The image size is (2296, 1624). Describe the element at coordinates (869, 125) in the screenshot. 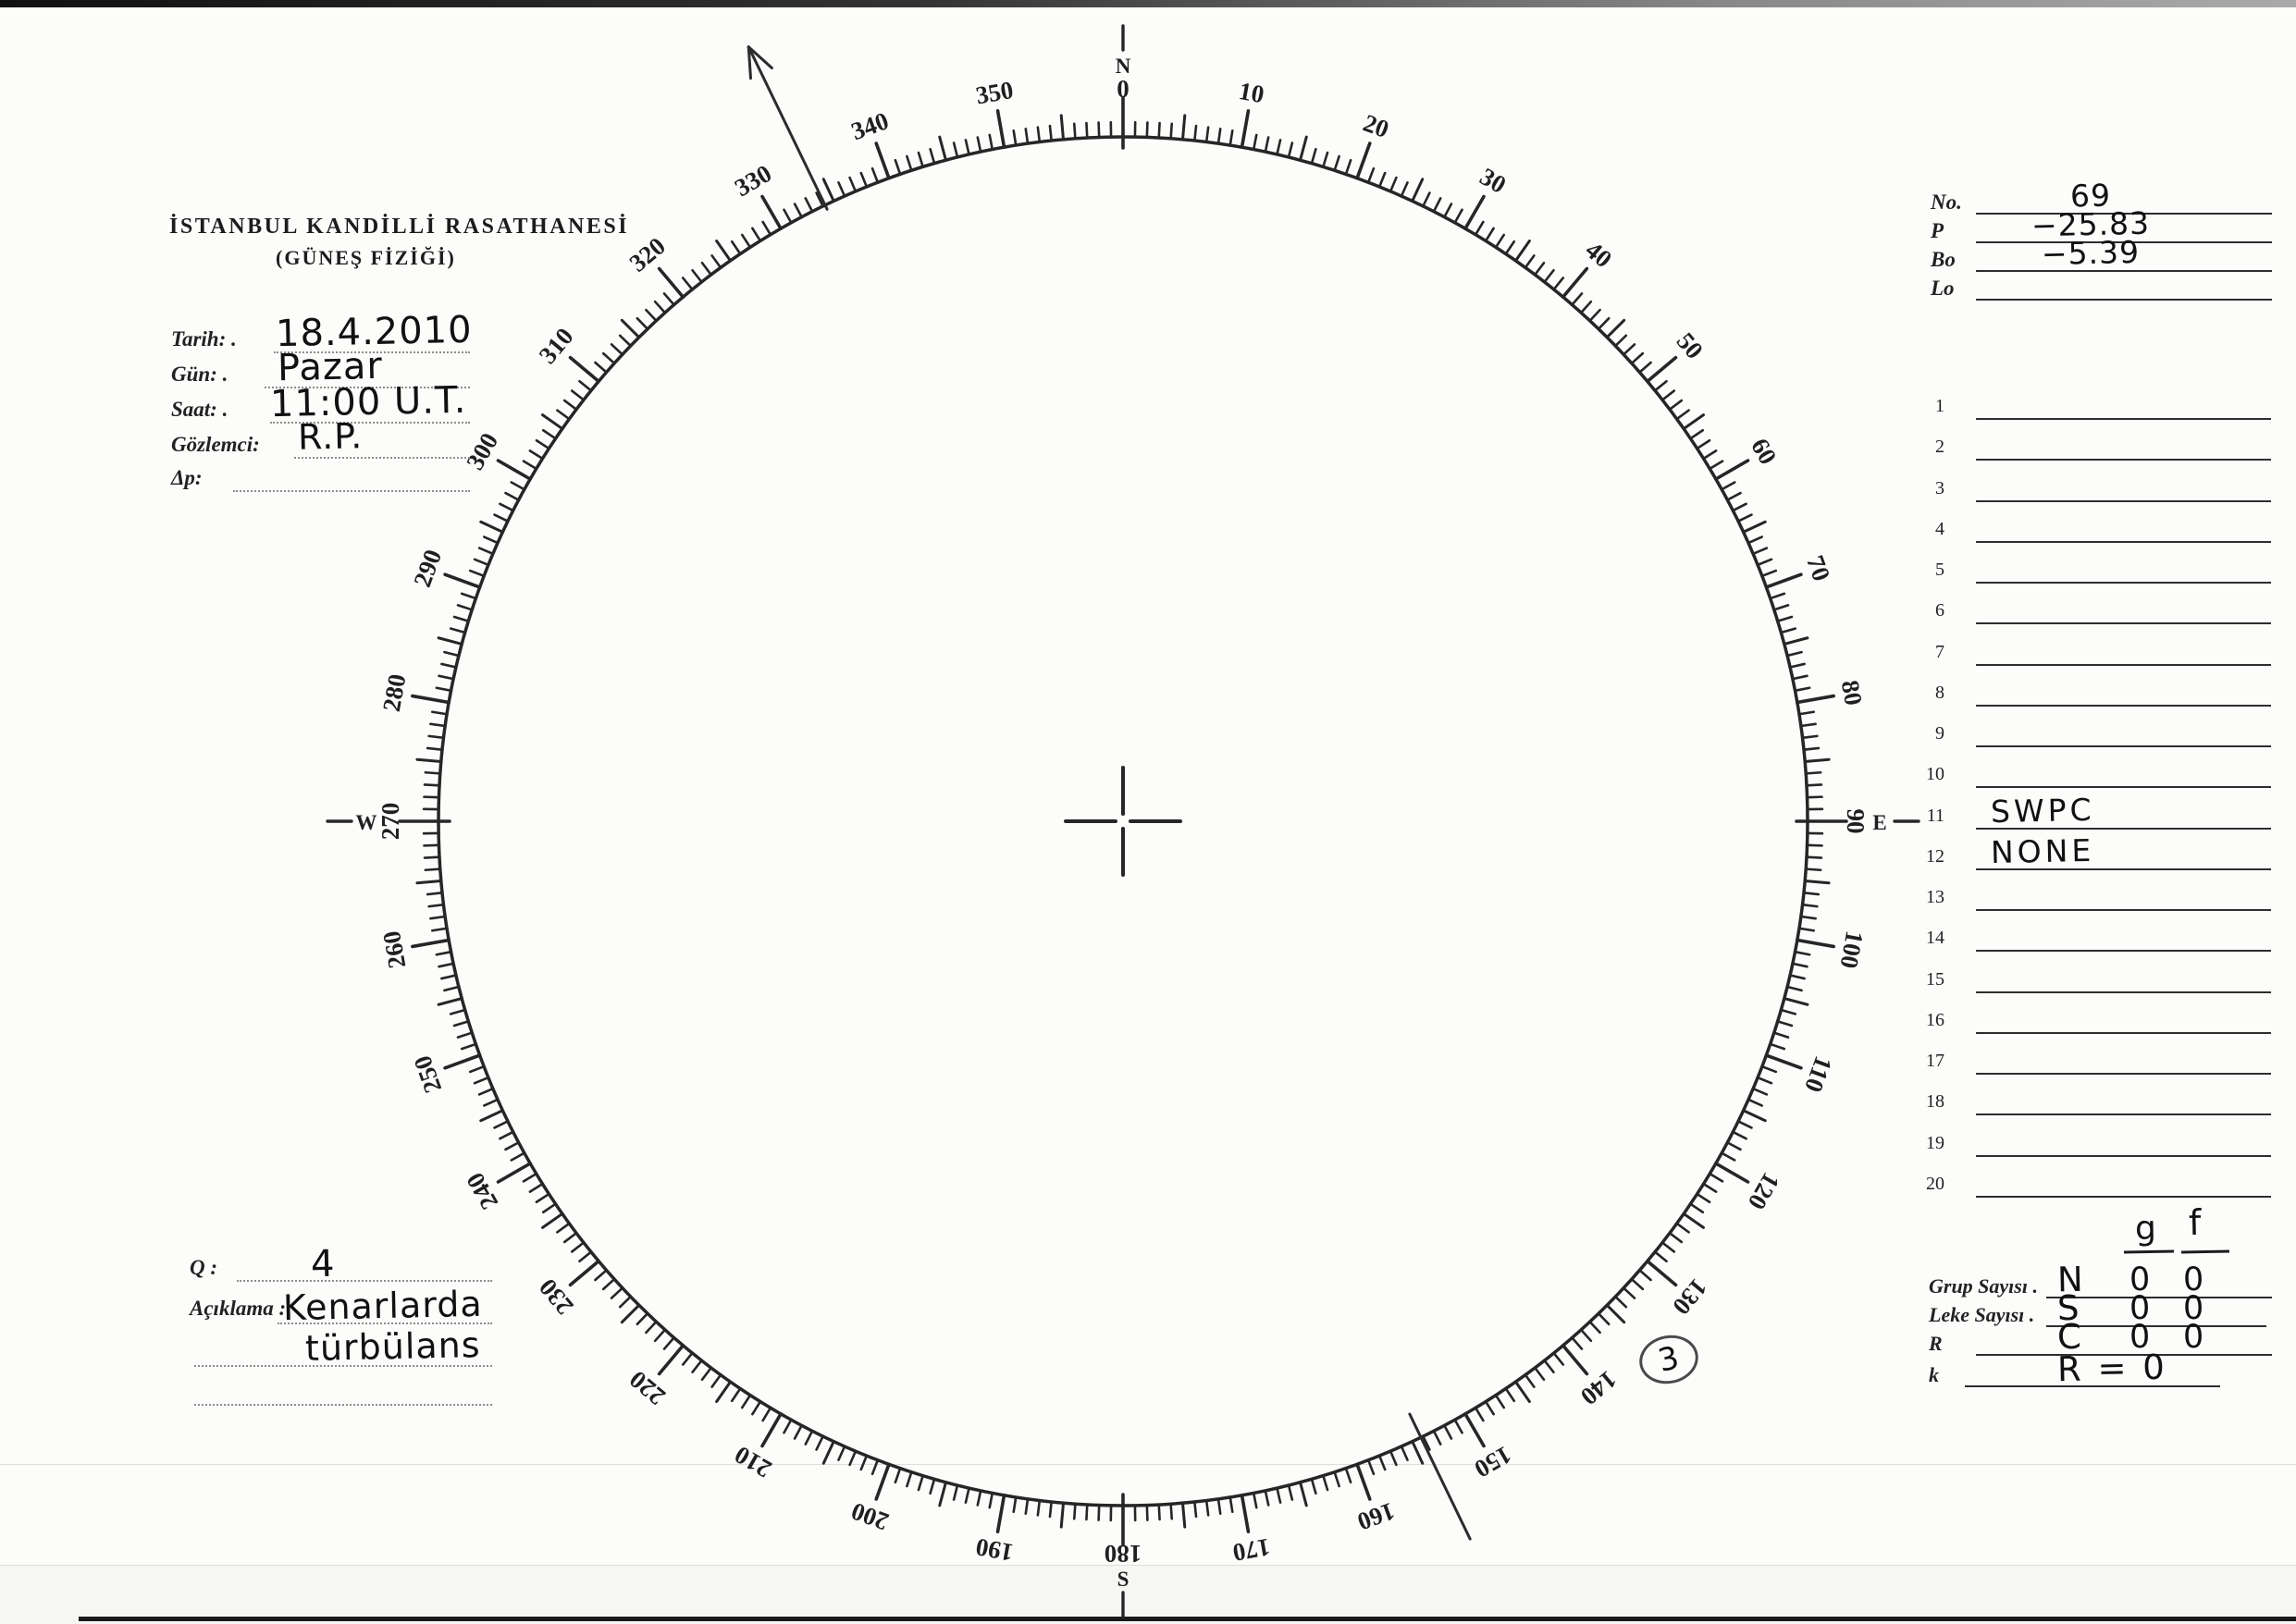

I see `dial-degree-label: 340` at that location.